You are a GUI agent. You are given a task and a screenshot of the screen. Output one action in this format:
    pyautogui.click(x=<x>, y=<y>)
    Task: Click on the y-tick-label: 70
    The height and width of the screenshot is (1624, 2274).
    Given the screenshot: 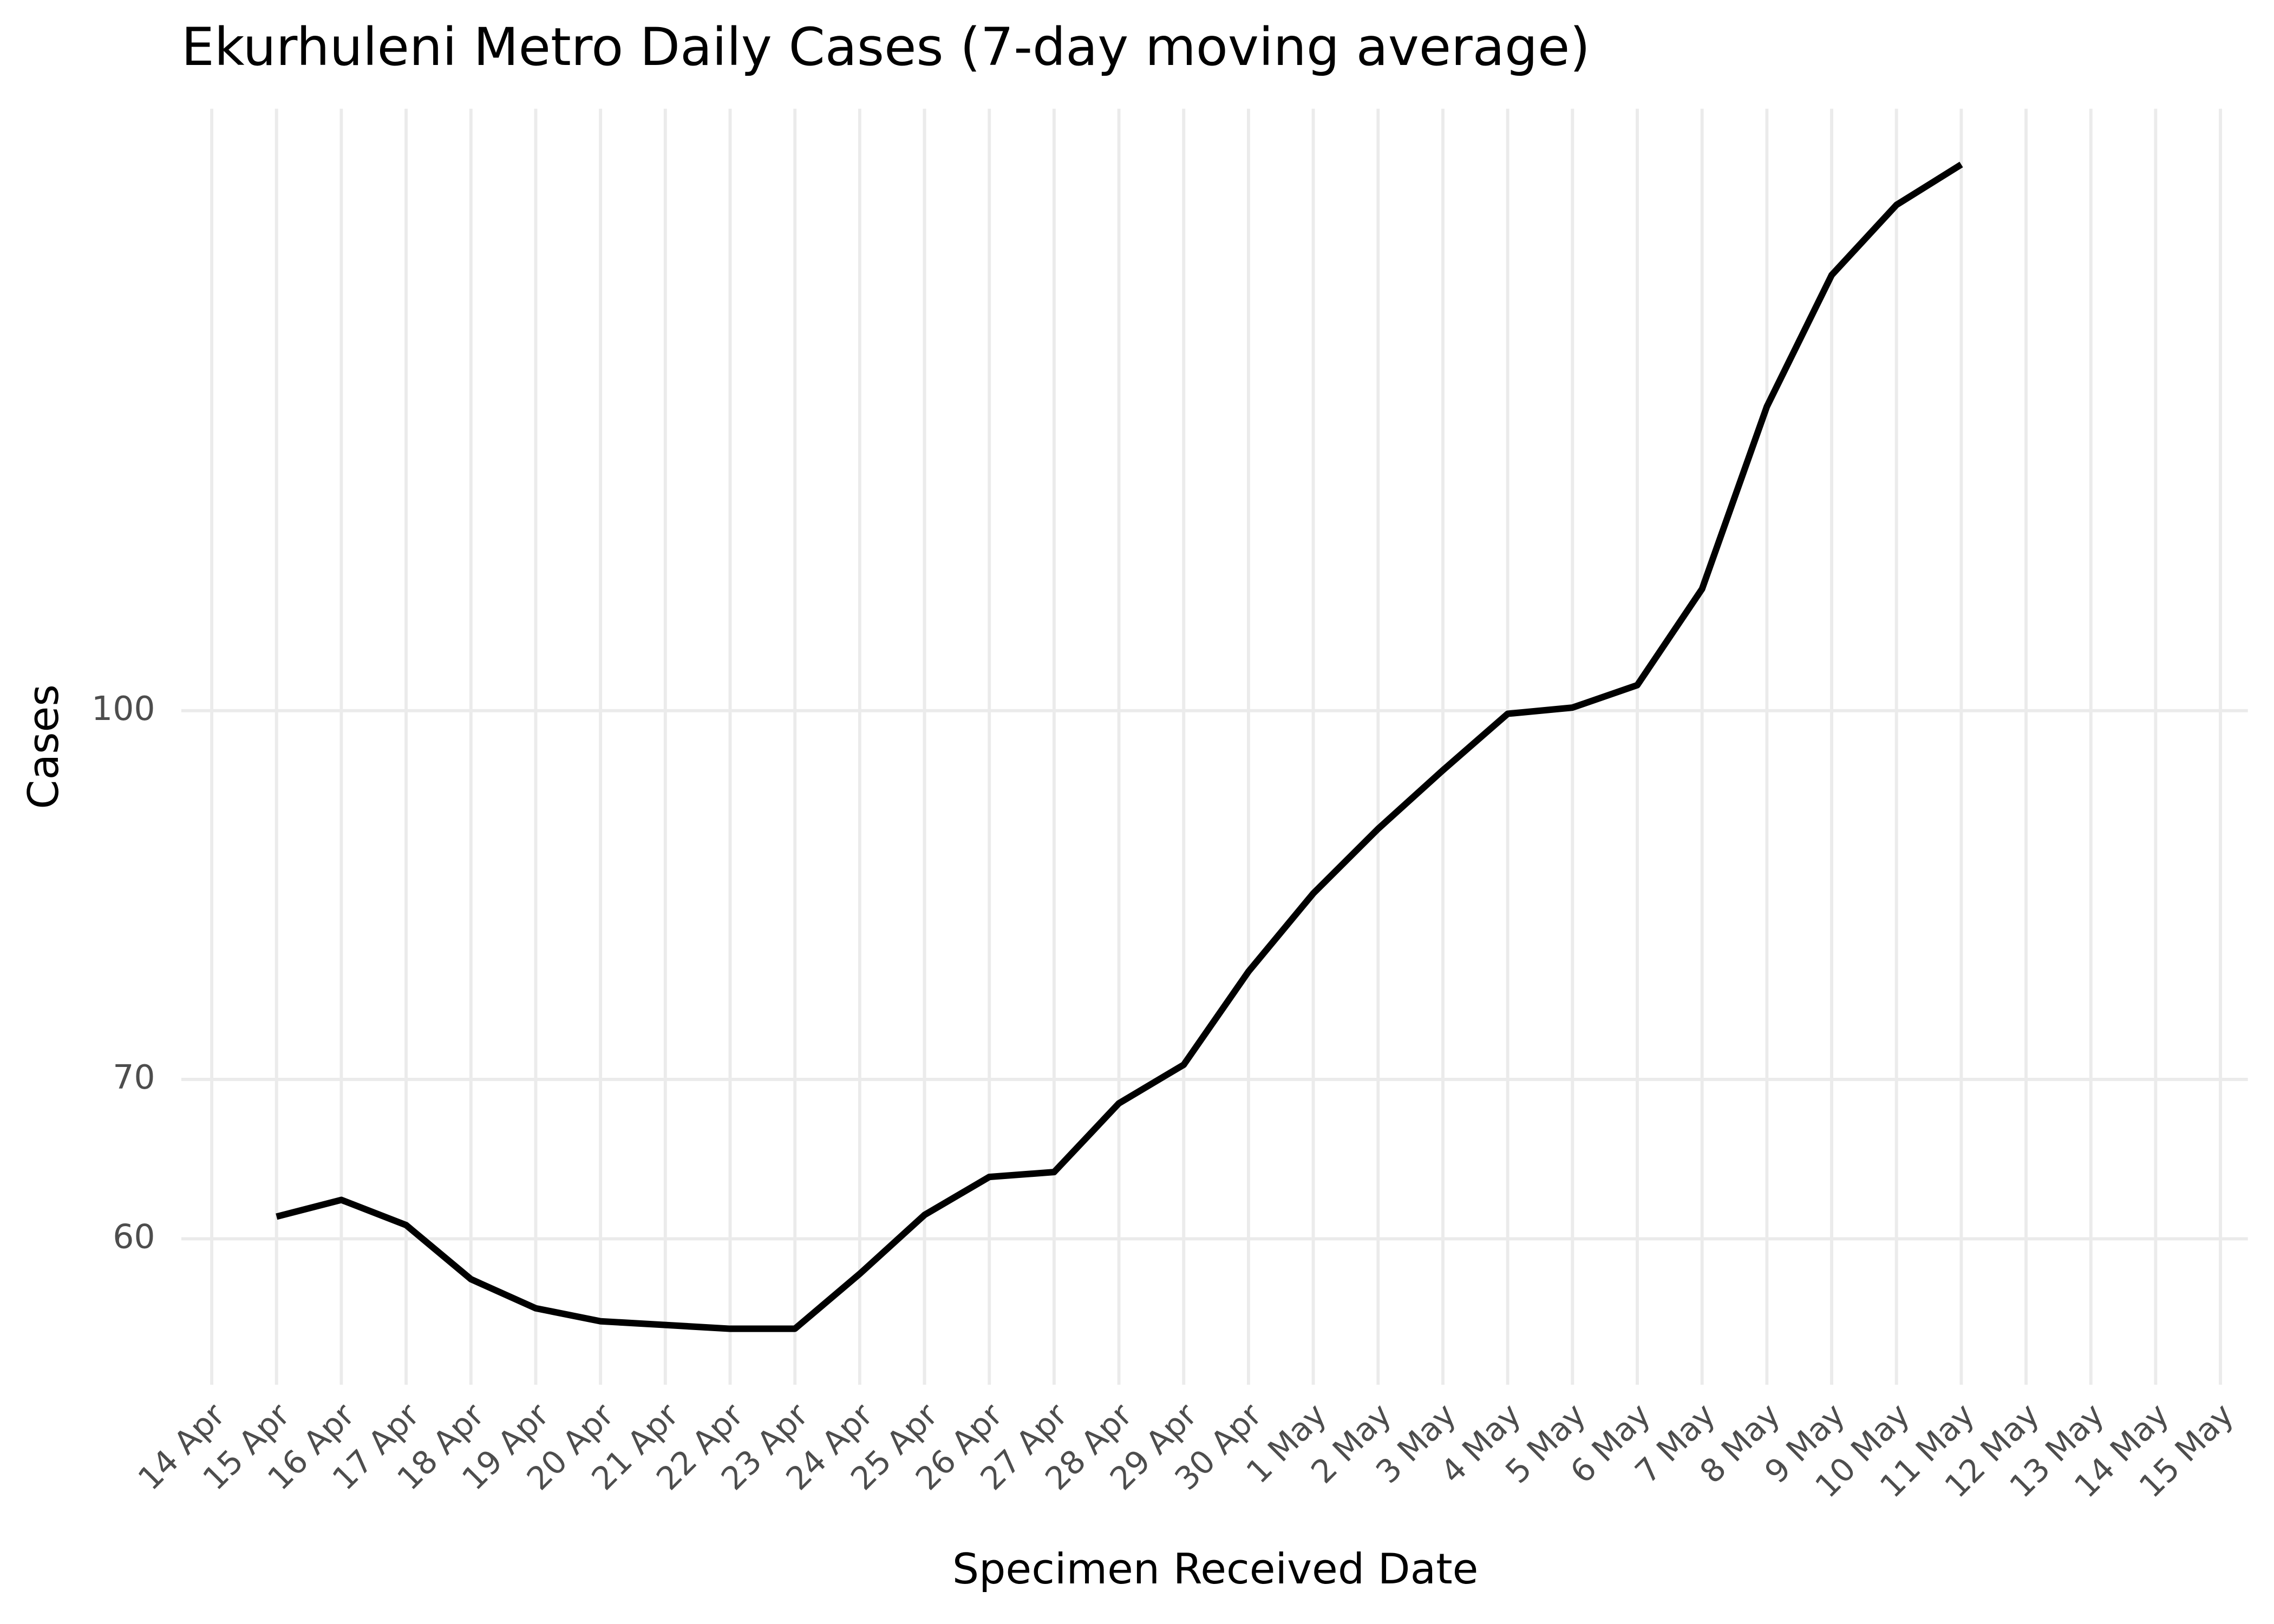 What is the action you would take?
    pyautogui.click(x=134, y=1077)
    